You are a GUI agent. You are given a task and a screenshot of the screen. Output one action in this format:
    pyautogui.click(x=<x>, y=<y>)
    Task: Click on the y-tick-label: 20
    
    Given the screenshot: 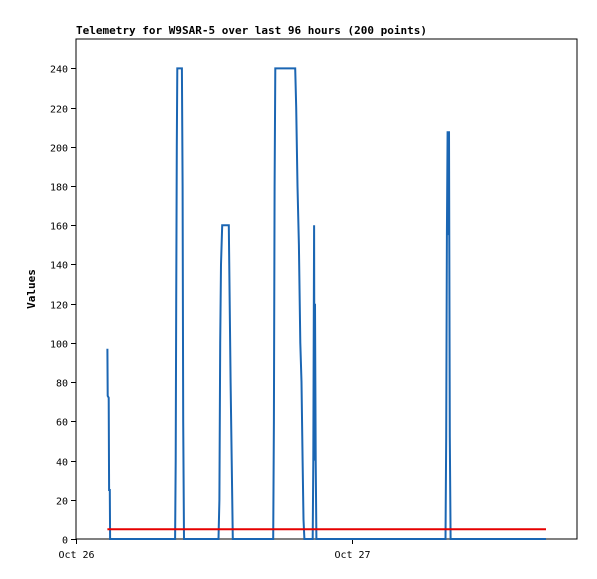 What is the action you would take?
    pyautogui.click(x=62, y=502)
    